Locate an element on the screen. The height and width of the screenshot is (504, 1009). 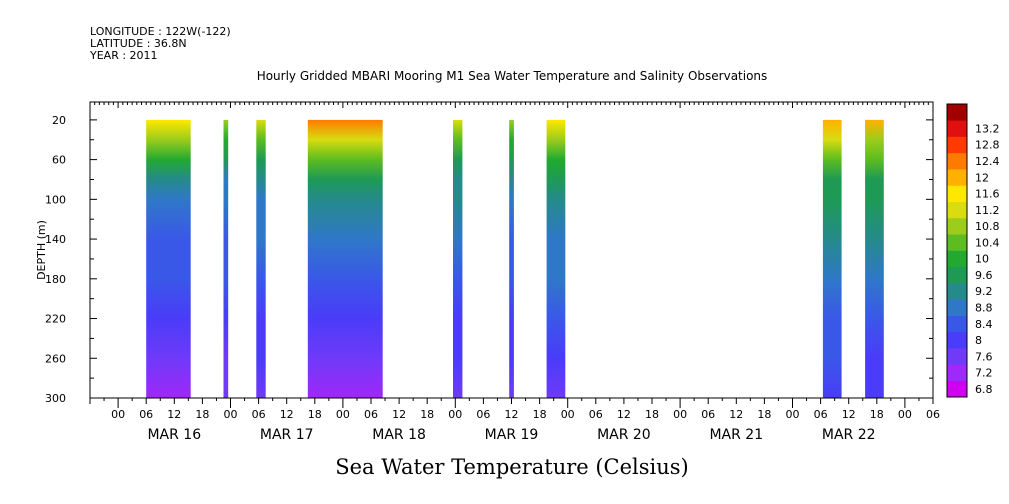
latitude-label: LATITUDE : 36.8N is located at coordinates (138, 43).